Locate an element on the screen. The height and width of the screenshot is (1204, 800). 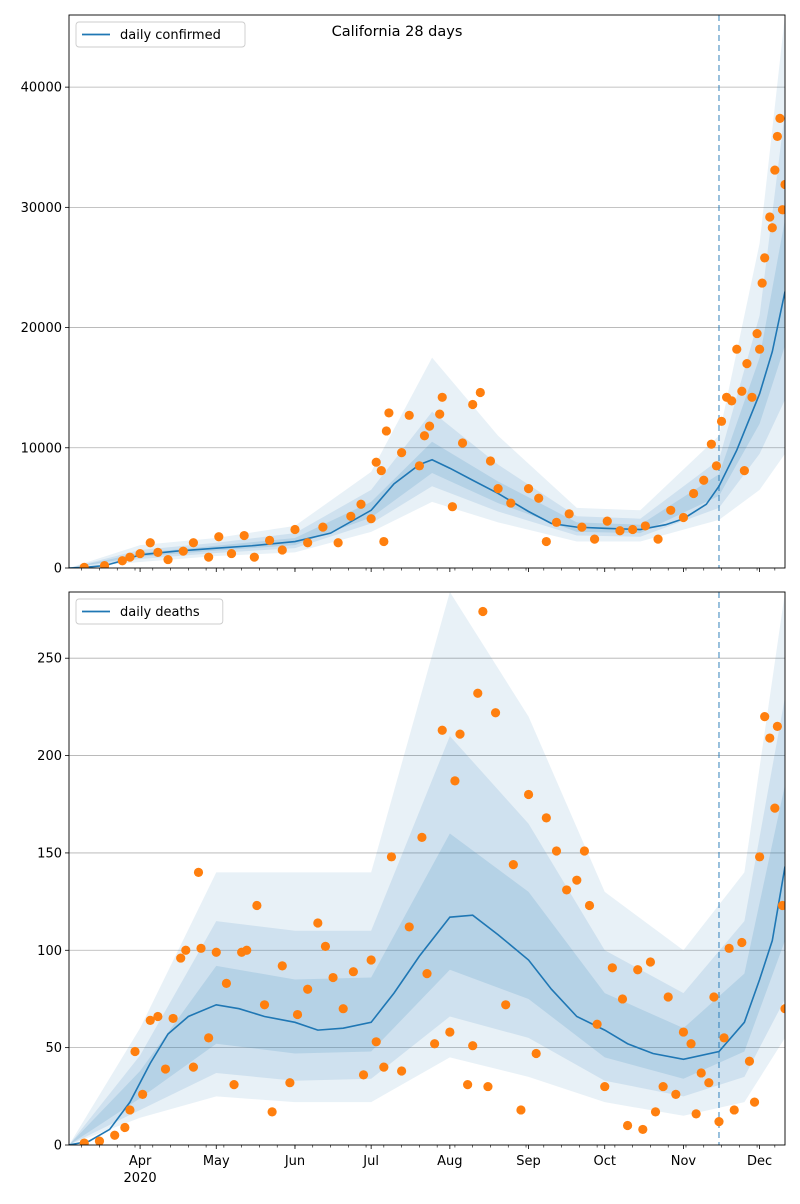
y-tick-label: 40000 is located at coordinates (41, 88).